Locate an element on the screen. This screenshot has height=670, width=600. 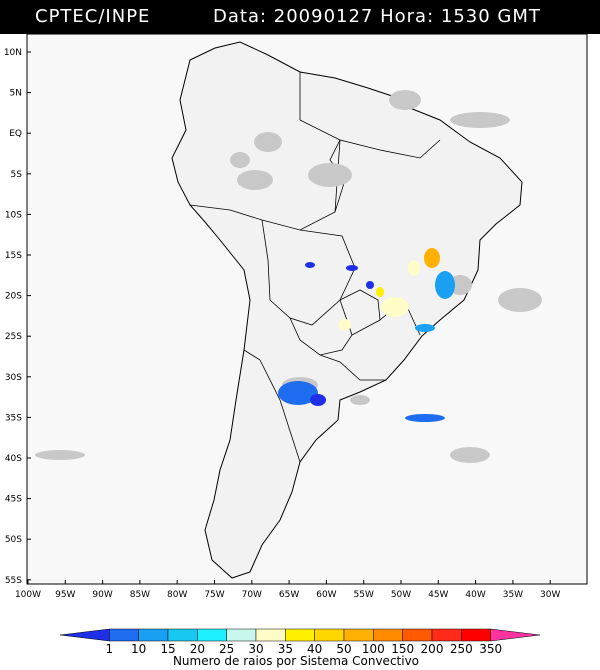
lat-label: 10N is located at coordinates (13, 53).